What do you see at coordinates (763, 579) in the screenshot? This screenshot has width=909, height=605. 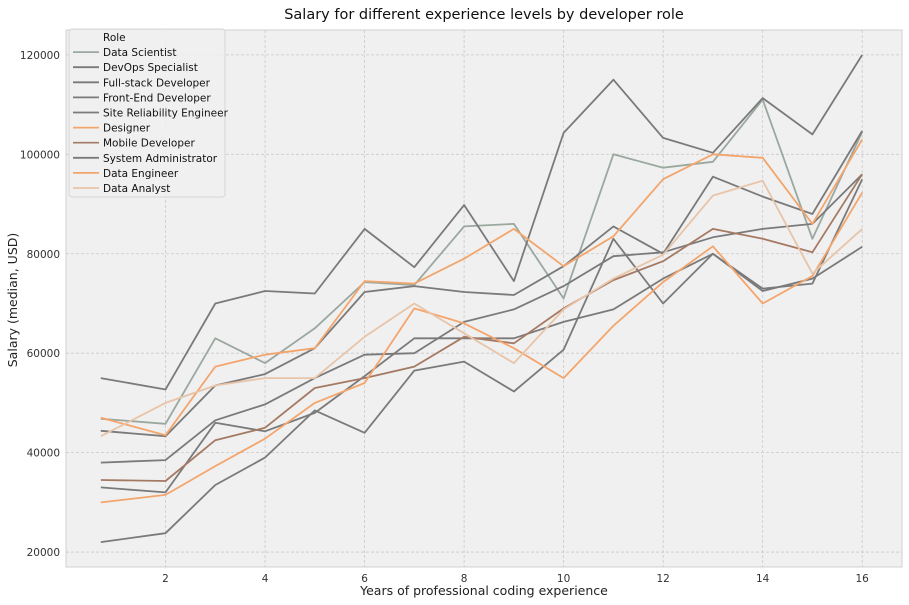 I see `x-tick-label: 14` at bounding box center [763, 579].